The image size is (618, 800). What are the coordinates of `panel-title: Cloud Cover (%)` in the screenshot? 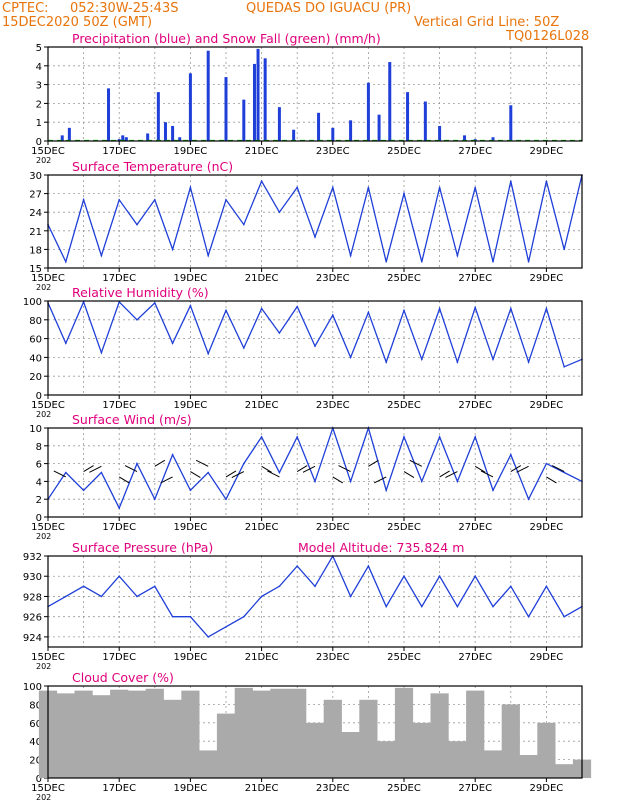 It's located at (123, 677).